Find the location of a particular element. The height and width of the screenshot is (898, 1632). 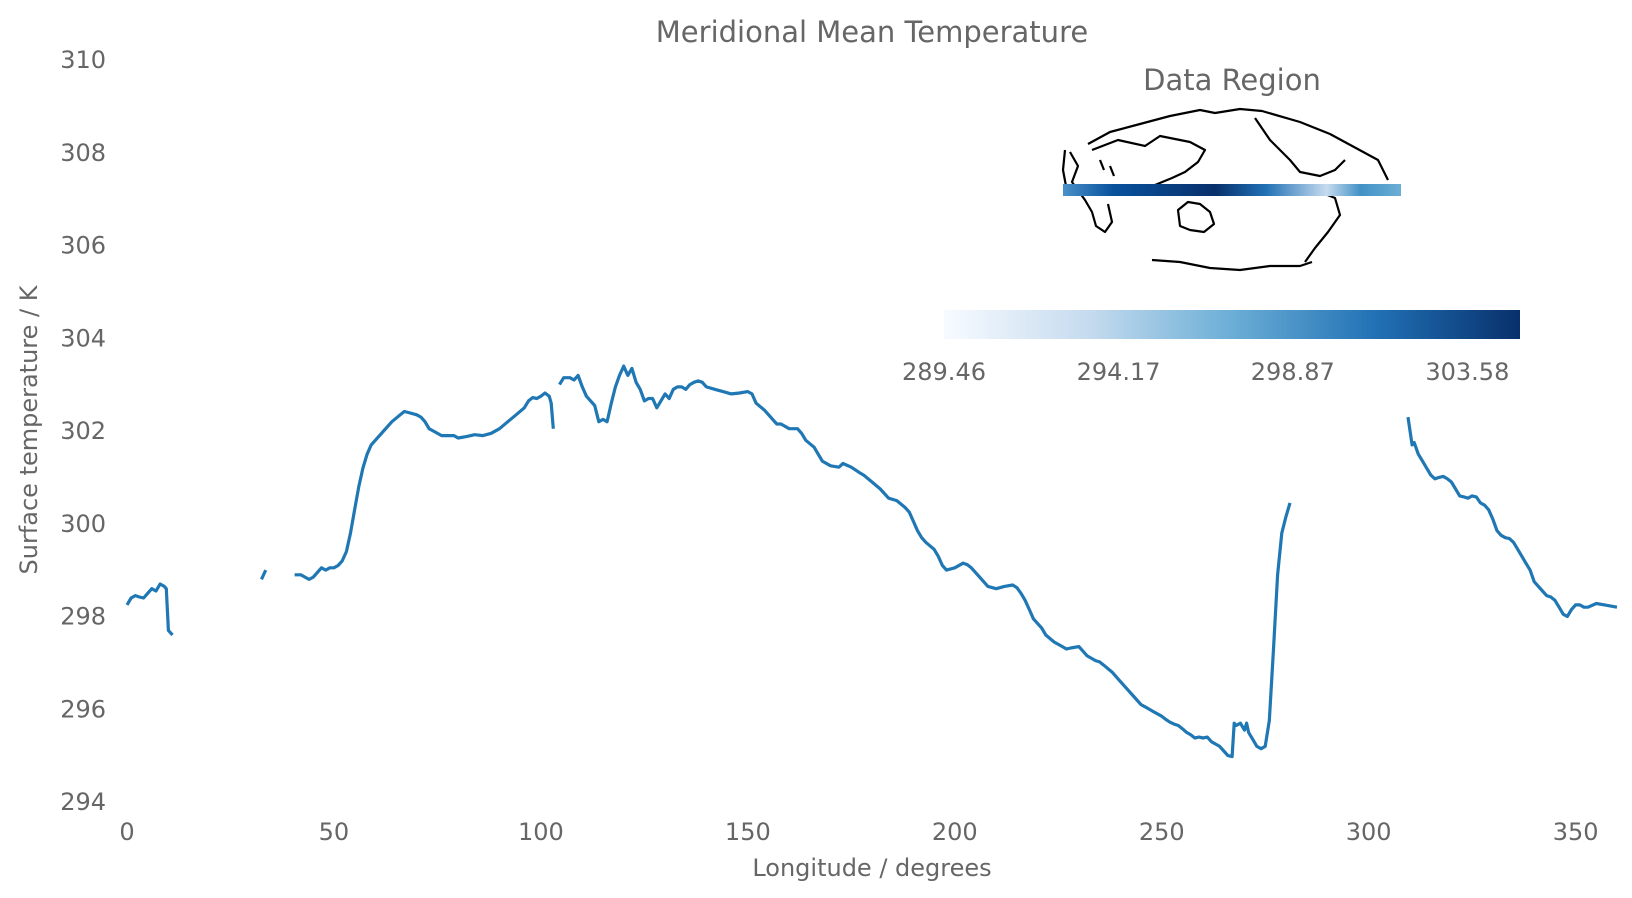

map-antarctica is located at coordinates (1232, 265).